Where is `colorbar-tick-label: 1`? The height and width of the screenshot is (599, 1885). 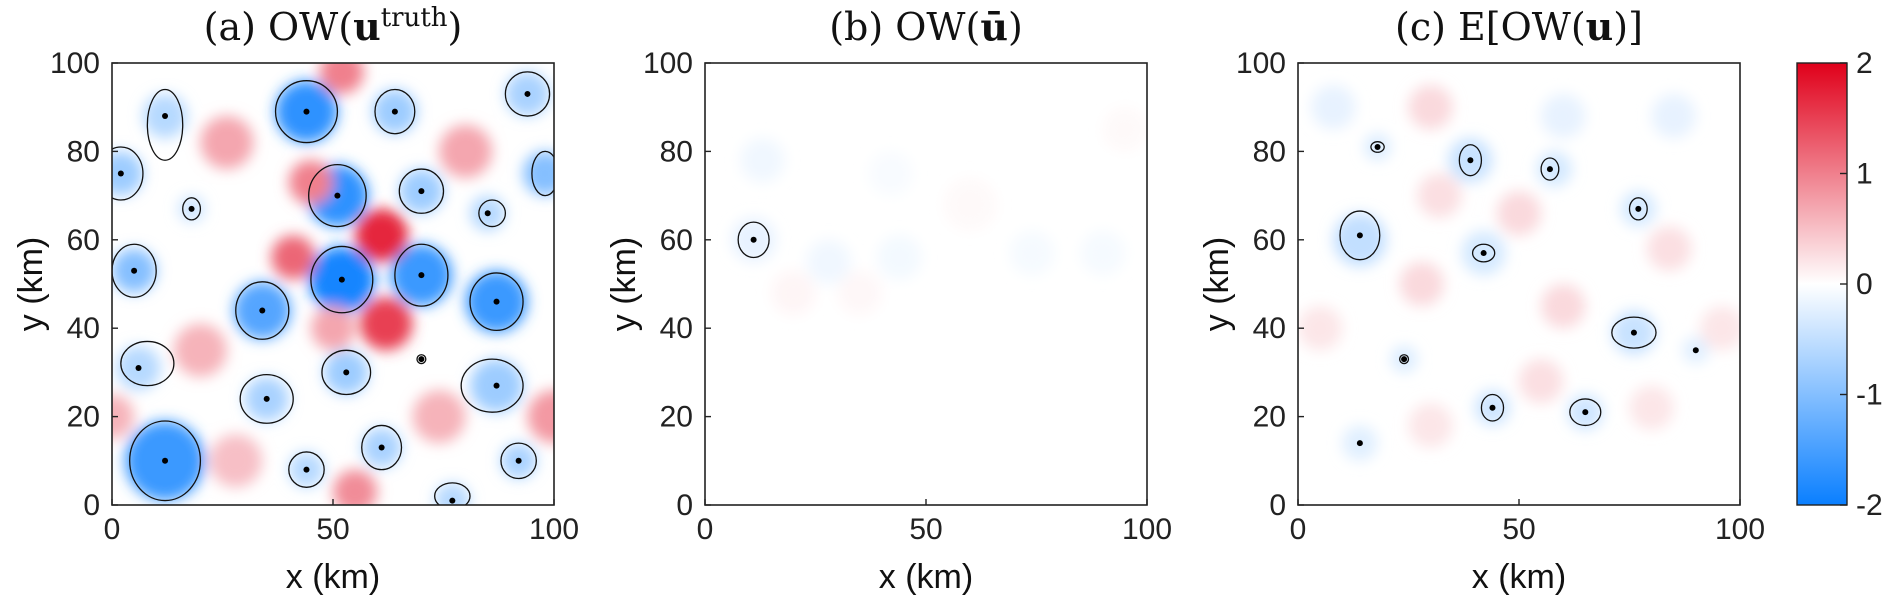 colorbar-tick-label: 1 is located at coordinates (1864, 174).